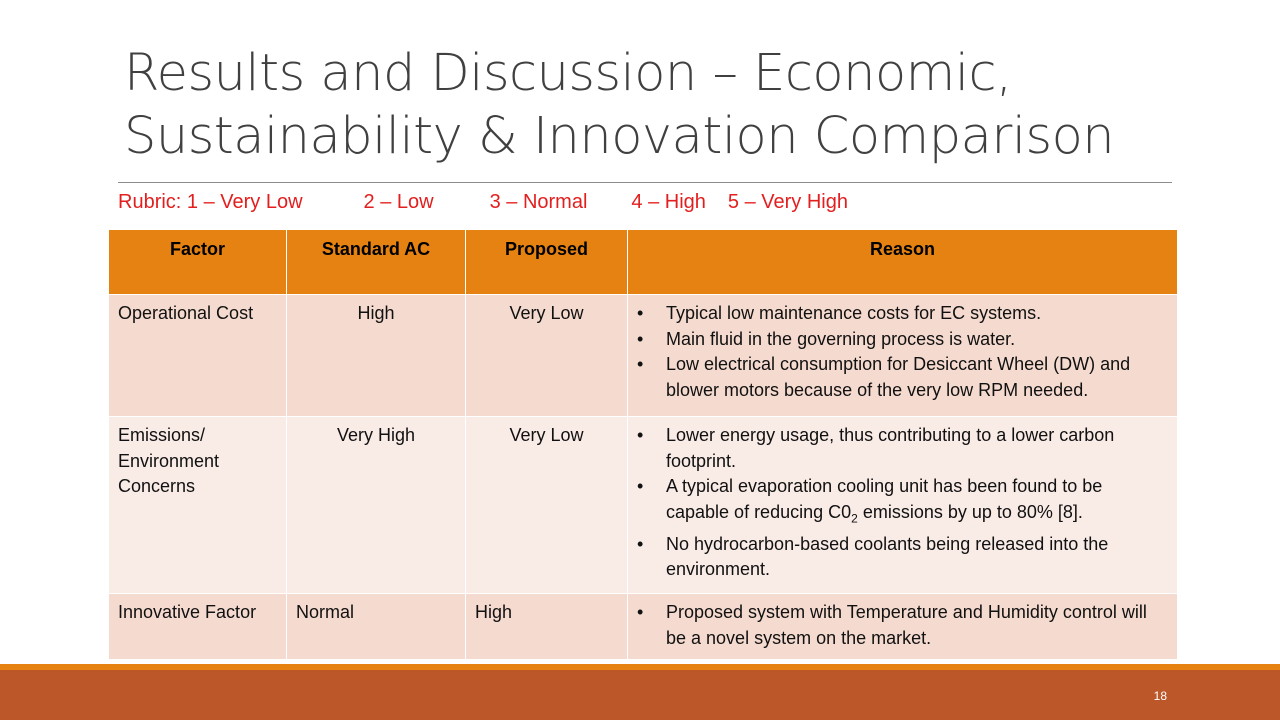 Image resolution: width=1280 pixels, height=720 pixels. Describe the element at coordinates (169, 460) in the screenshot. I see `factor-line: Environment` at that location.